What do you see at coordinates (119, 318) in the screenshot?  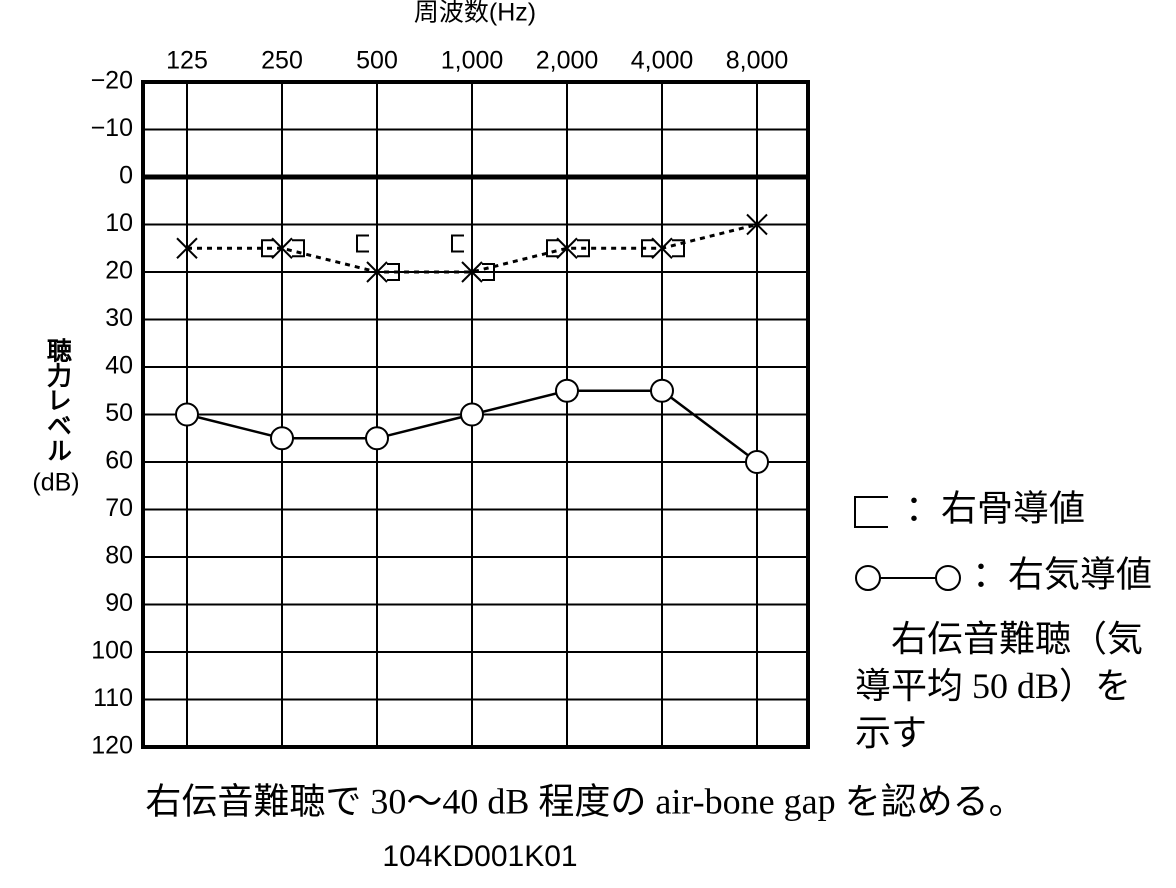 I see `y-tick-label: 30` at bounding box center [119, 318].